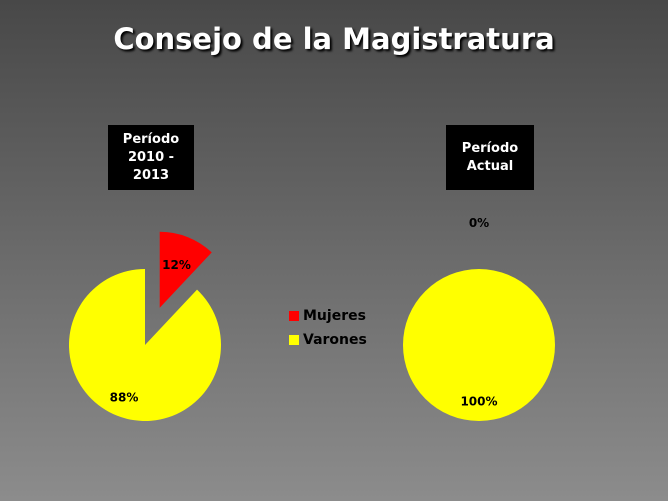 The width and height of the screenshot is (668, 501). What do you see at coordinates (490, 157) in the screenshot?
I see `chart-title: Período Actual` at bounding box center [490, 157].